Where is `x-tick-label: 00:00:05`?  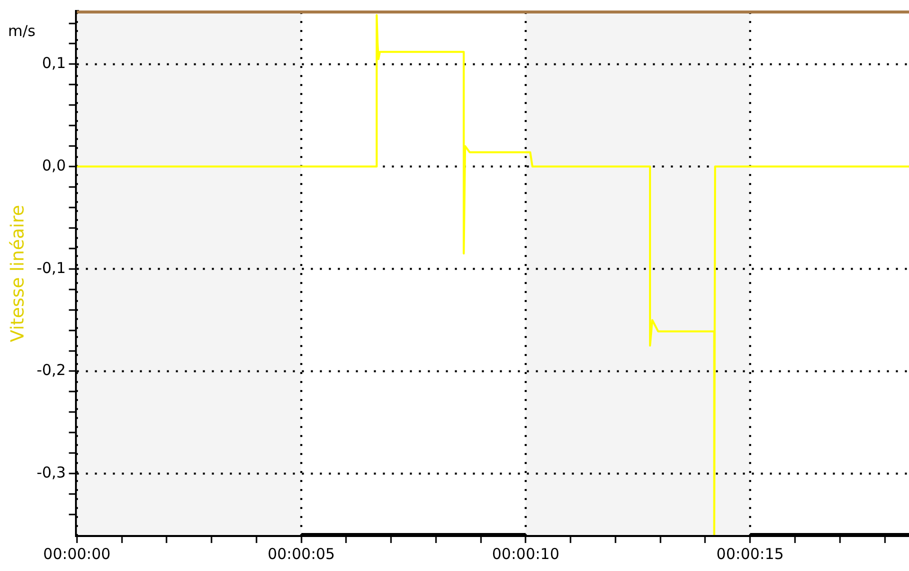
x-tick-label: 00:00:05 is located at coordinates (301, 553).